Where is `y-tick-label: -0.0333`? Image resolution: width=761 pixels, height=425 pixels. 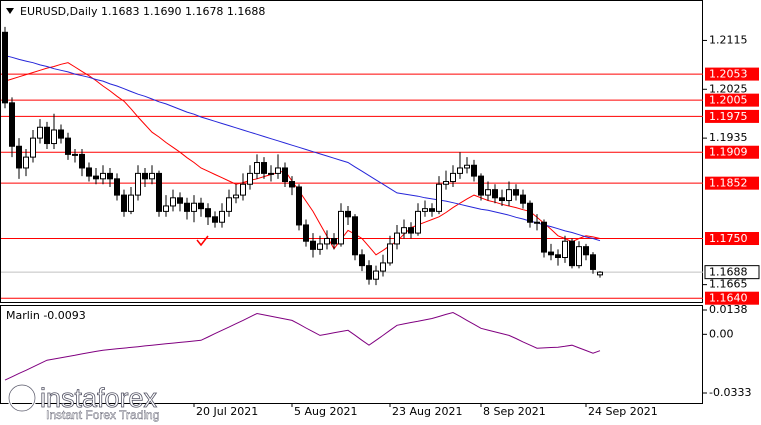 y-tick-label: -0.0333 is located at coordinates (730, 392).